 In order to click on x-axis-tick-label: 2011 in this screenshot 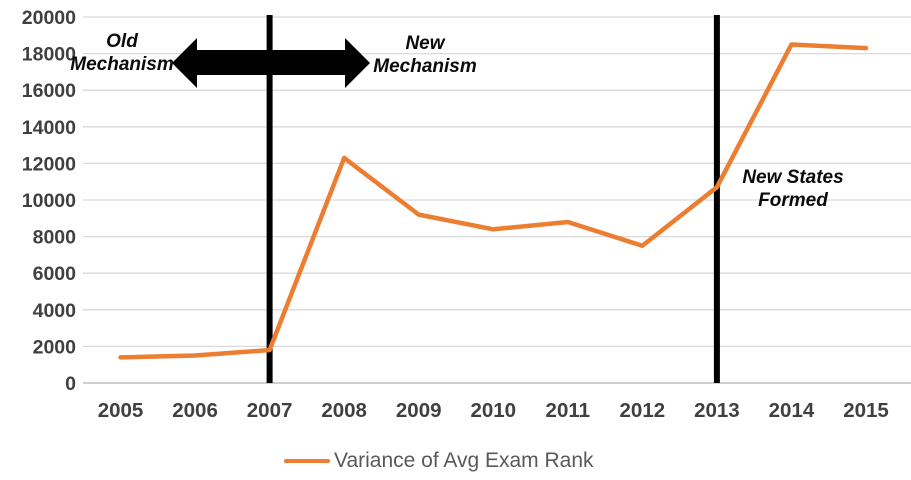, I will do `click(568, 410)`.